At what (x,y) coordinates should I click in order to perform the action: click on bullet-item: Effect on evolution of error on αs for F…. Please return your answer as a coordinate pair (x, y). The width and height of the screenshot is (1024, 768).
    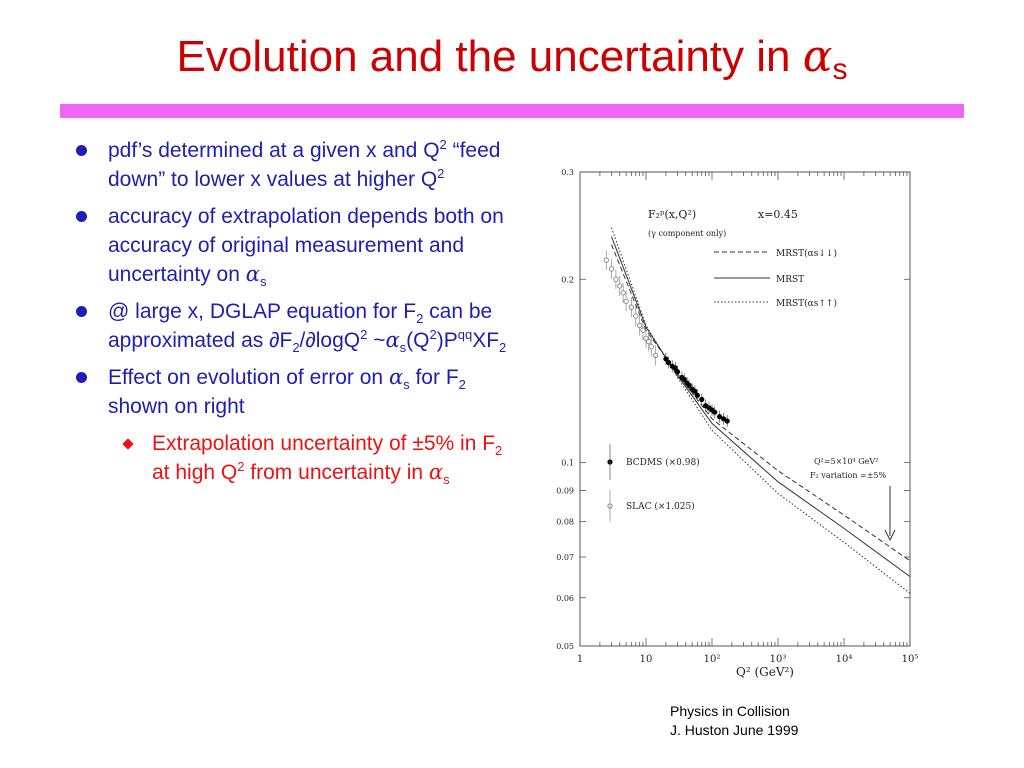
    Looking at the image, I should click on (288, 392).